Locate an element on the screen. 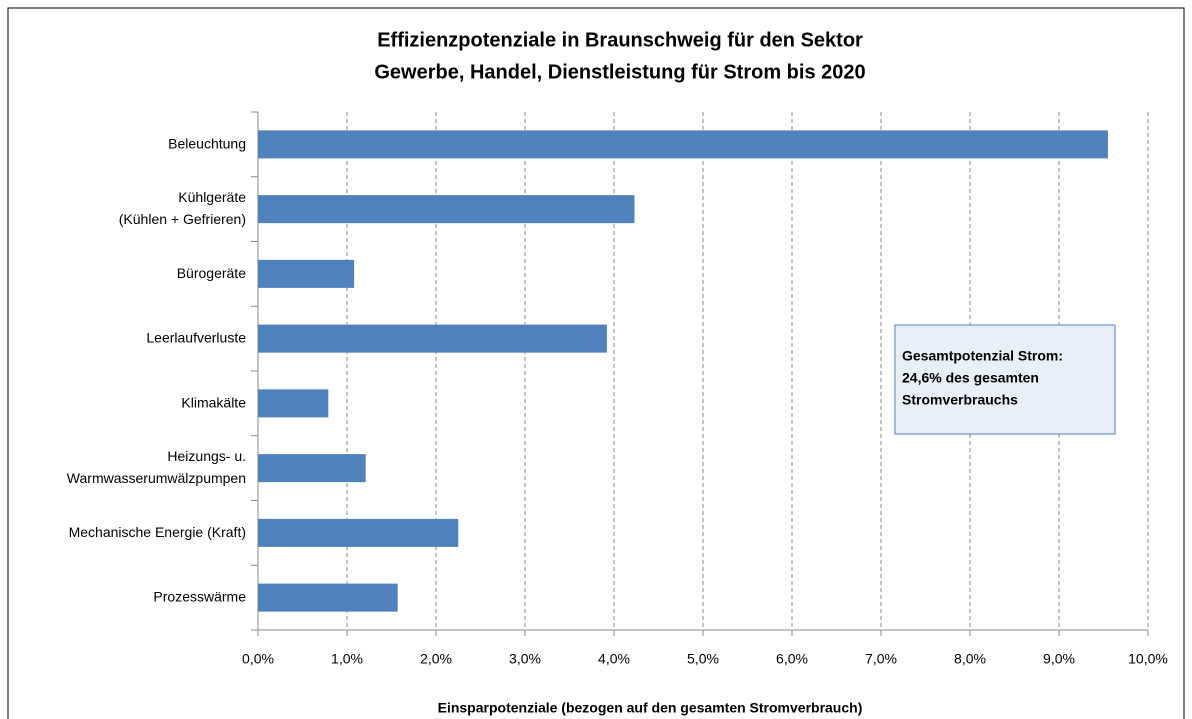 Image resolution: width=1192 pixels, height=719 pixels. x-tick-label: 5,0% is located at coordinates (703, 659).